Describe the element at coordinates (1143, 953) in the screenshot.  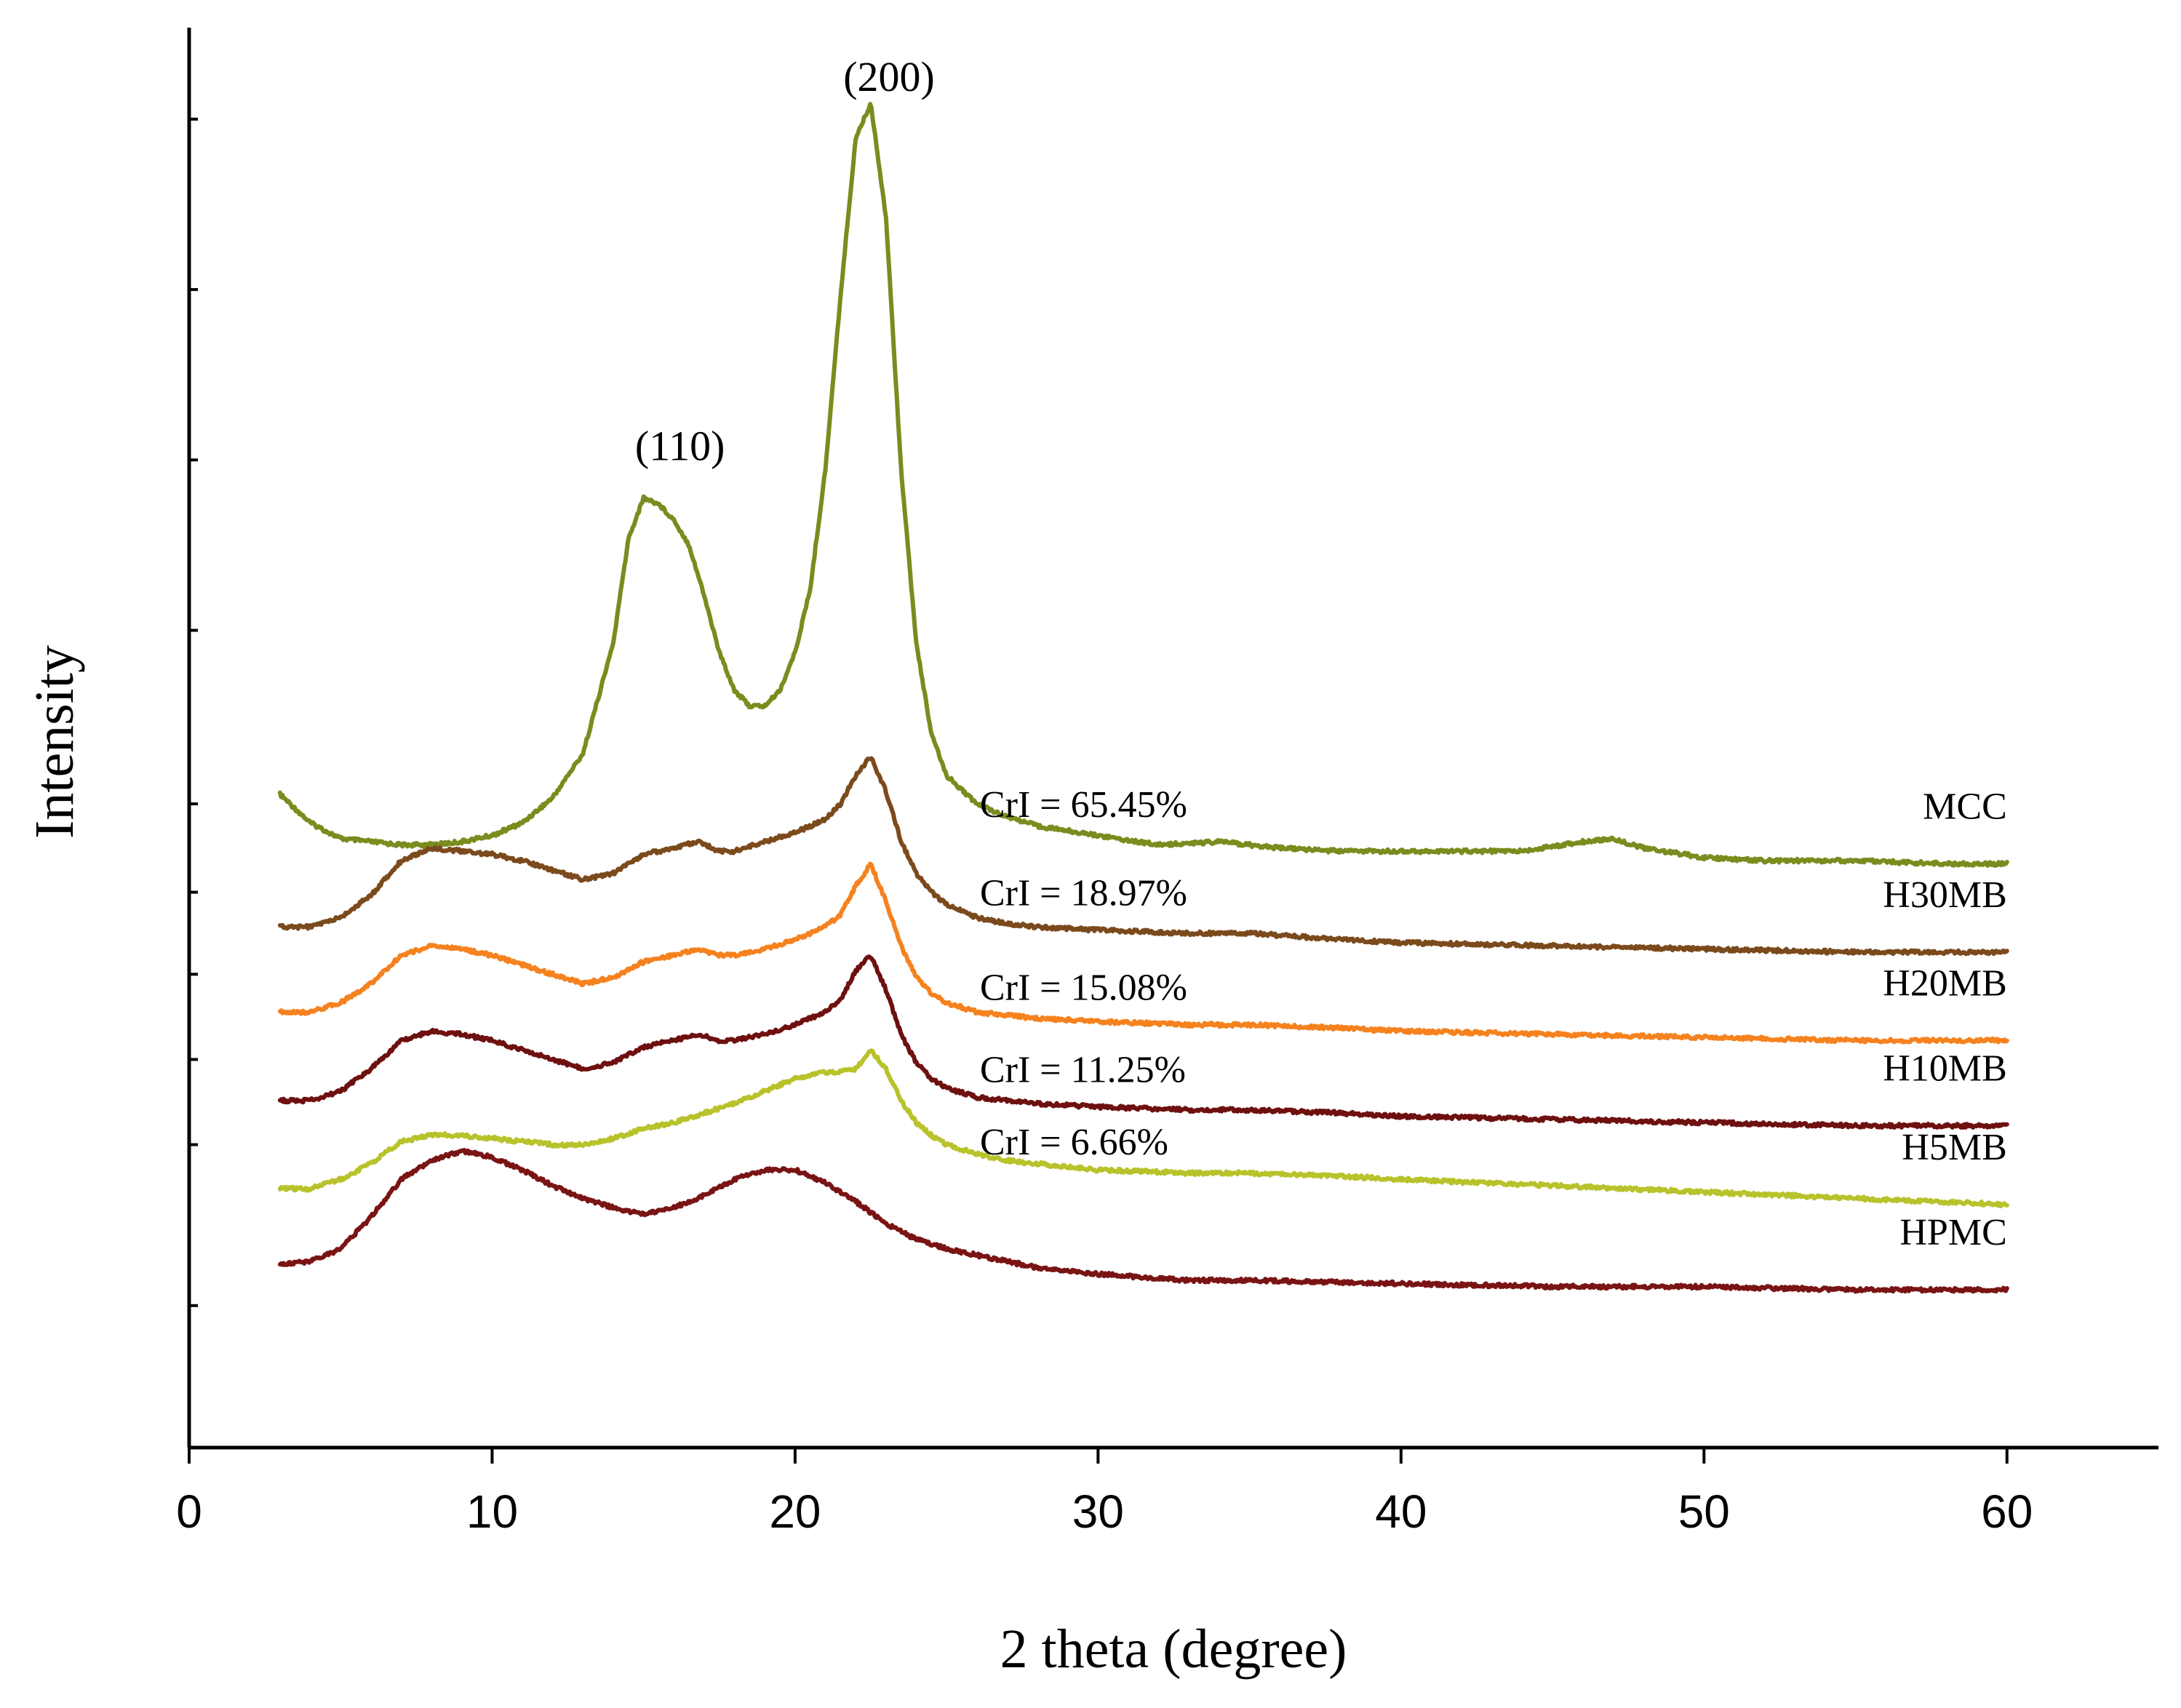
I see `series-line-h20mb` at that location.